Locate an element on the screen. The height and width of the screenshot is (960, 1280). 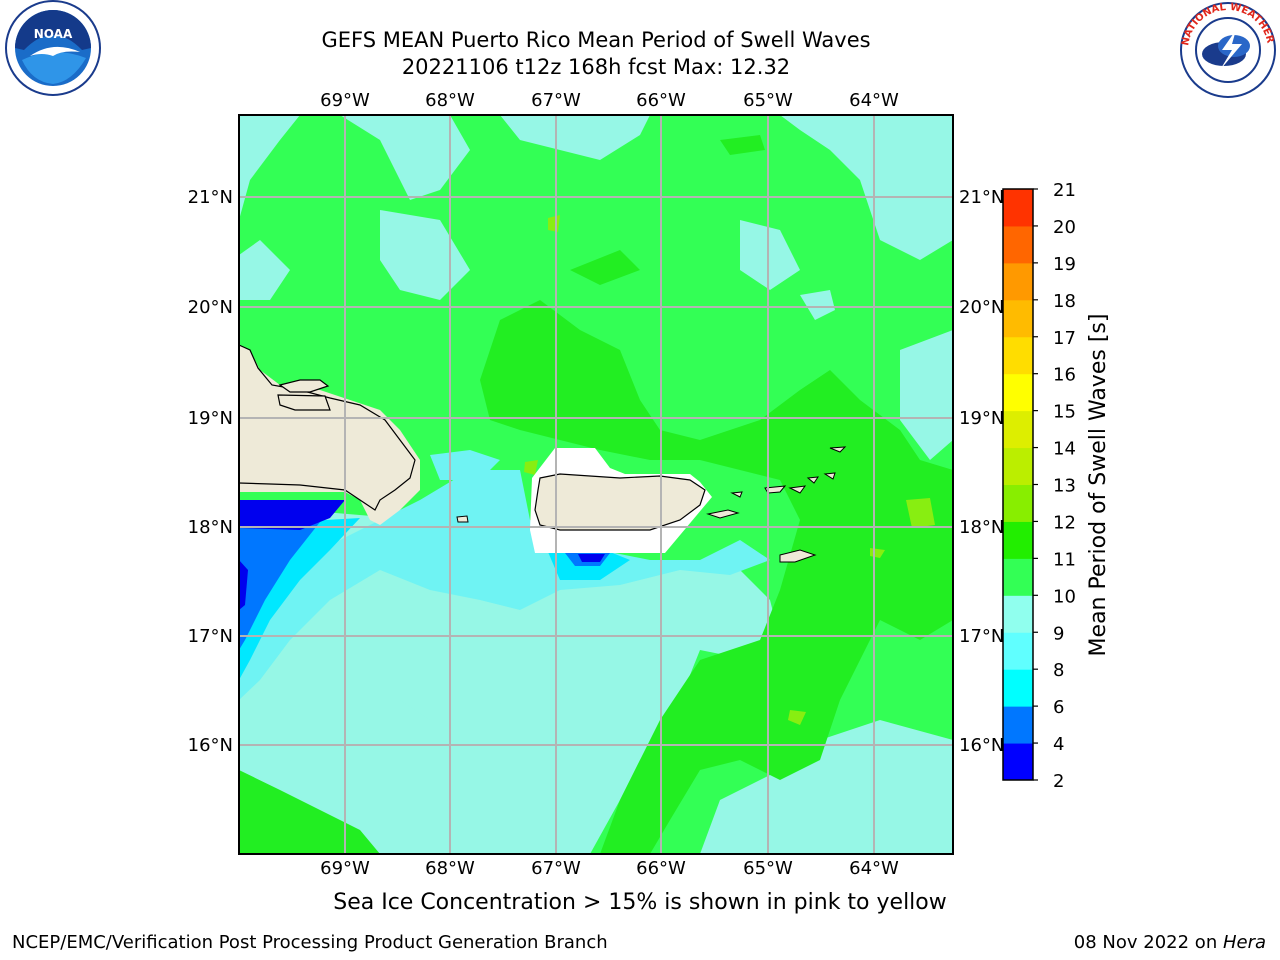
colorbar-tick-label: 19 is located at coordinates (1064, 264).